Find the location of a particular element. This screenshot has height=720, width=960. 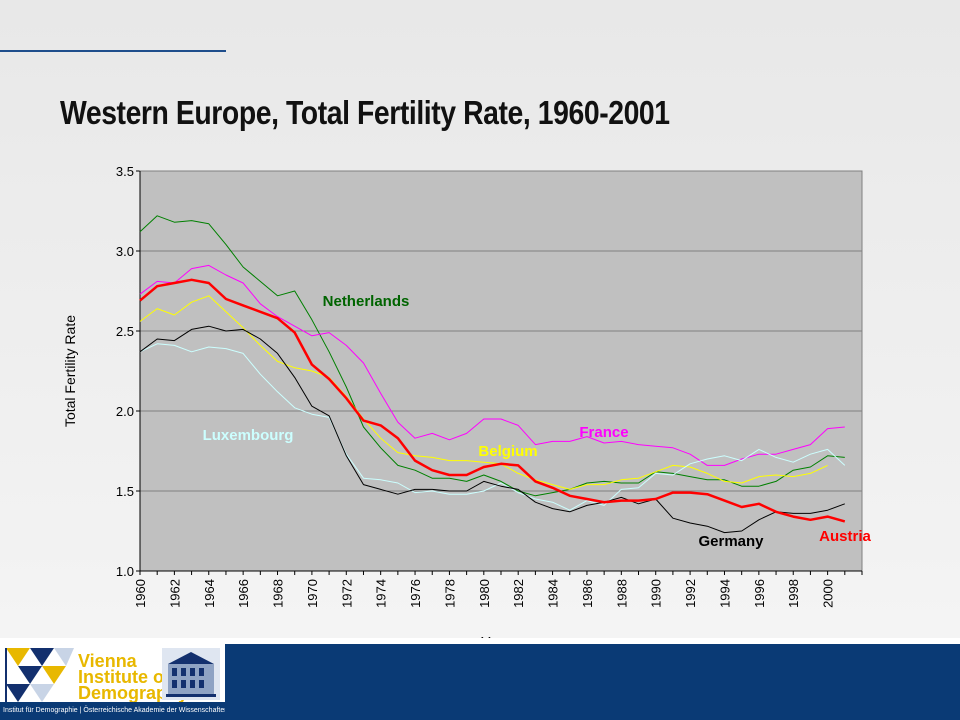

y-tick-label: 2.5 is located at coordinates (125, 331).